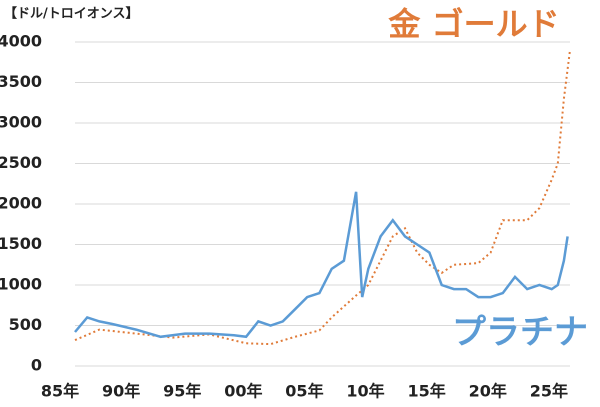 Image resolution: width=600 pixels, height=407 pixels. What do you see at coordinates (21, 162) in the screenshot?
I see `y-tick-label: 2500` at bounding box center [21, 162].